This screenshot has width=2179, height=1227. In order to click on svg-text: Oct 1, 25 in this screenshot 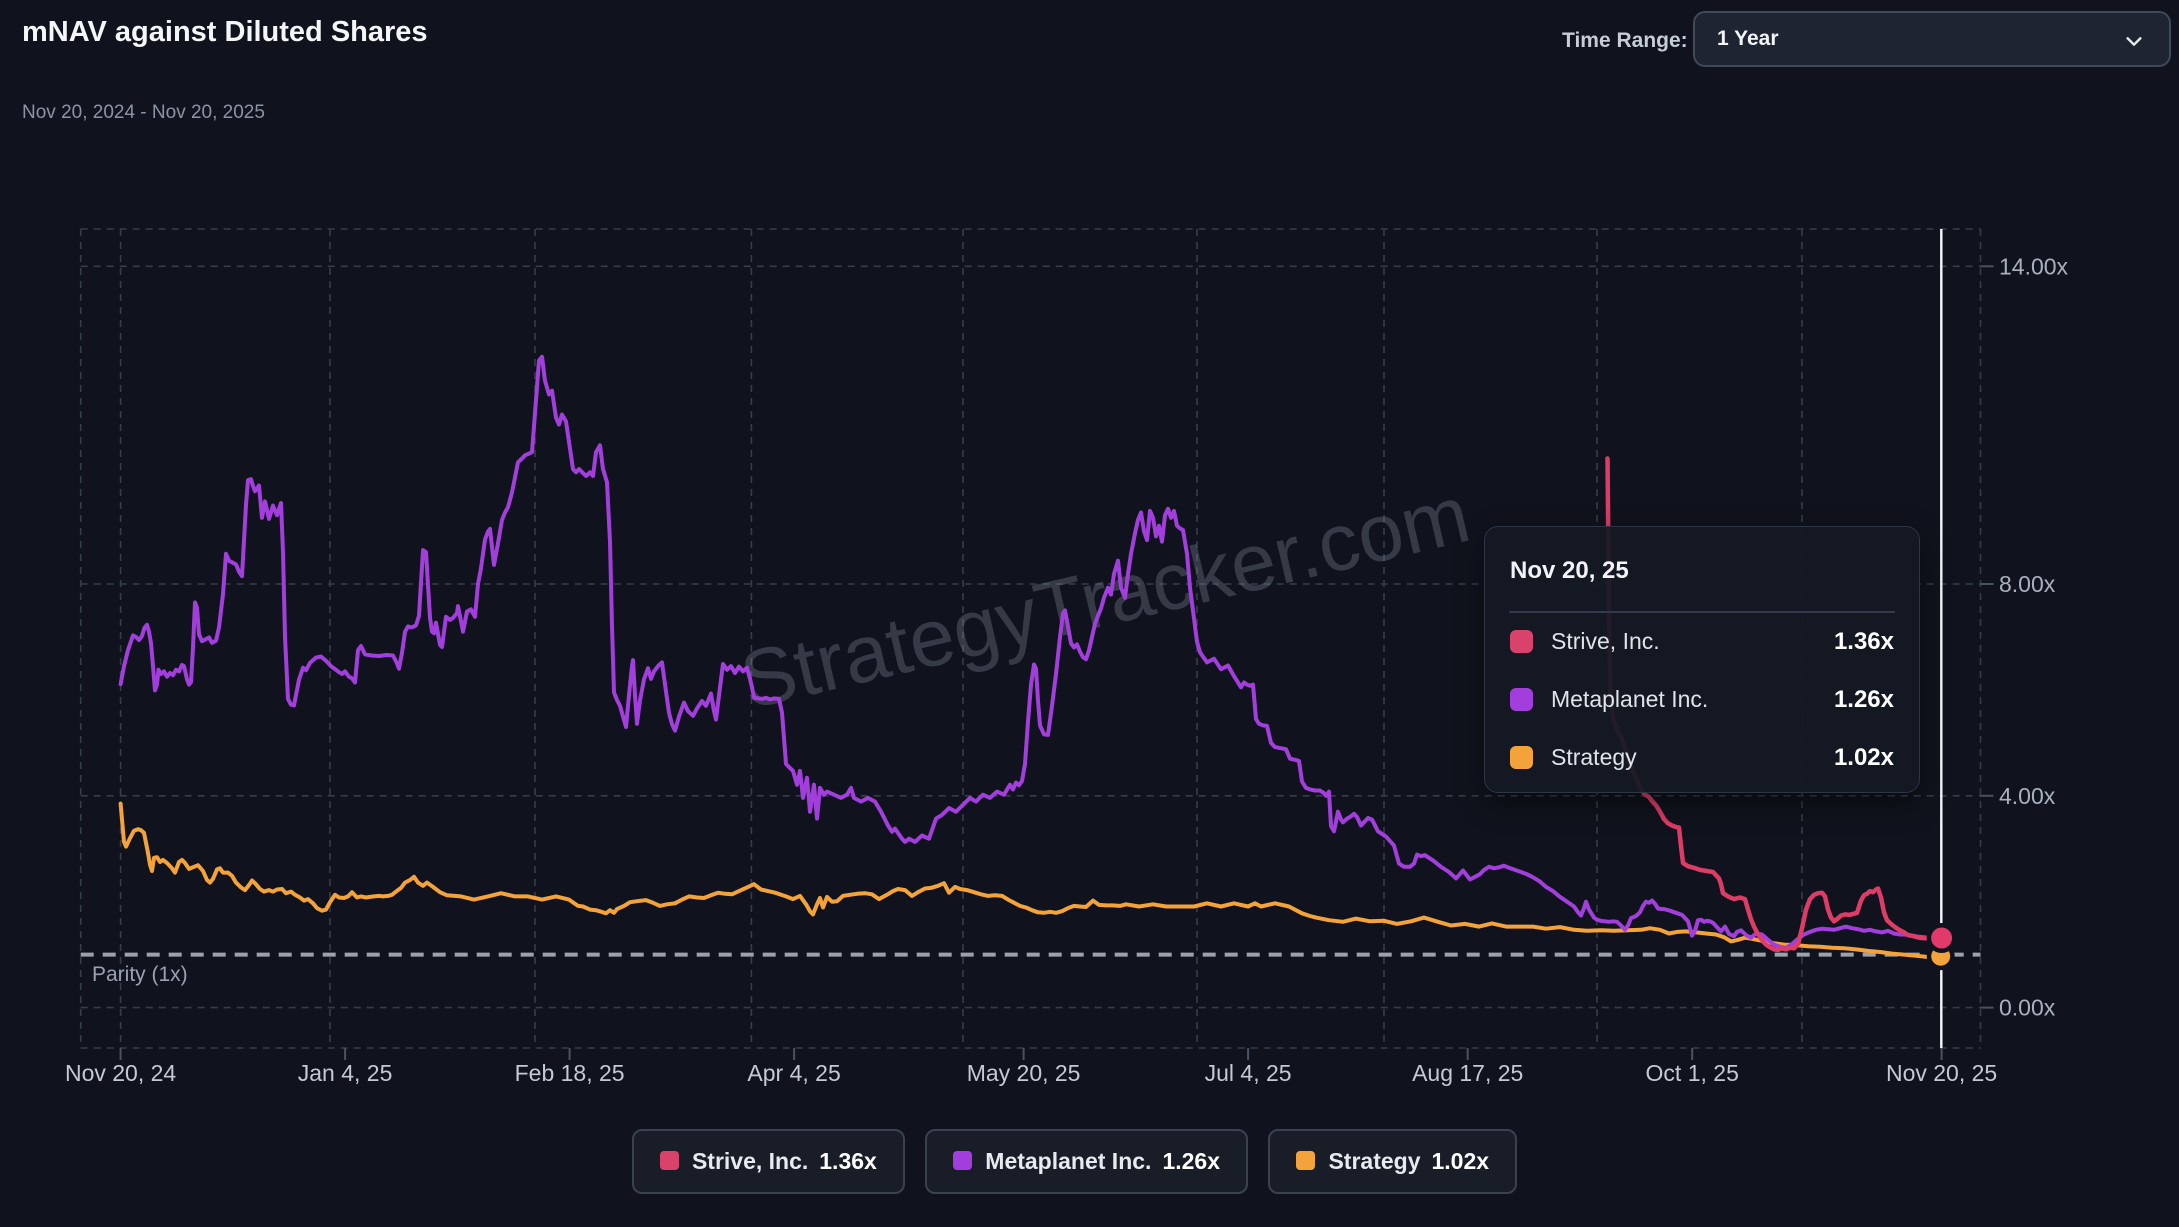, I will do `click(1692, 1073)`.